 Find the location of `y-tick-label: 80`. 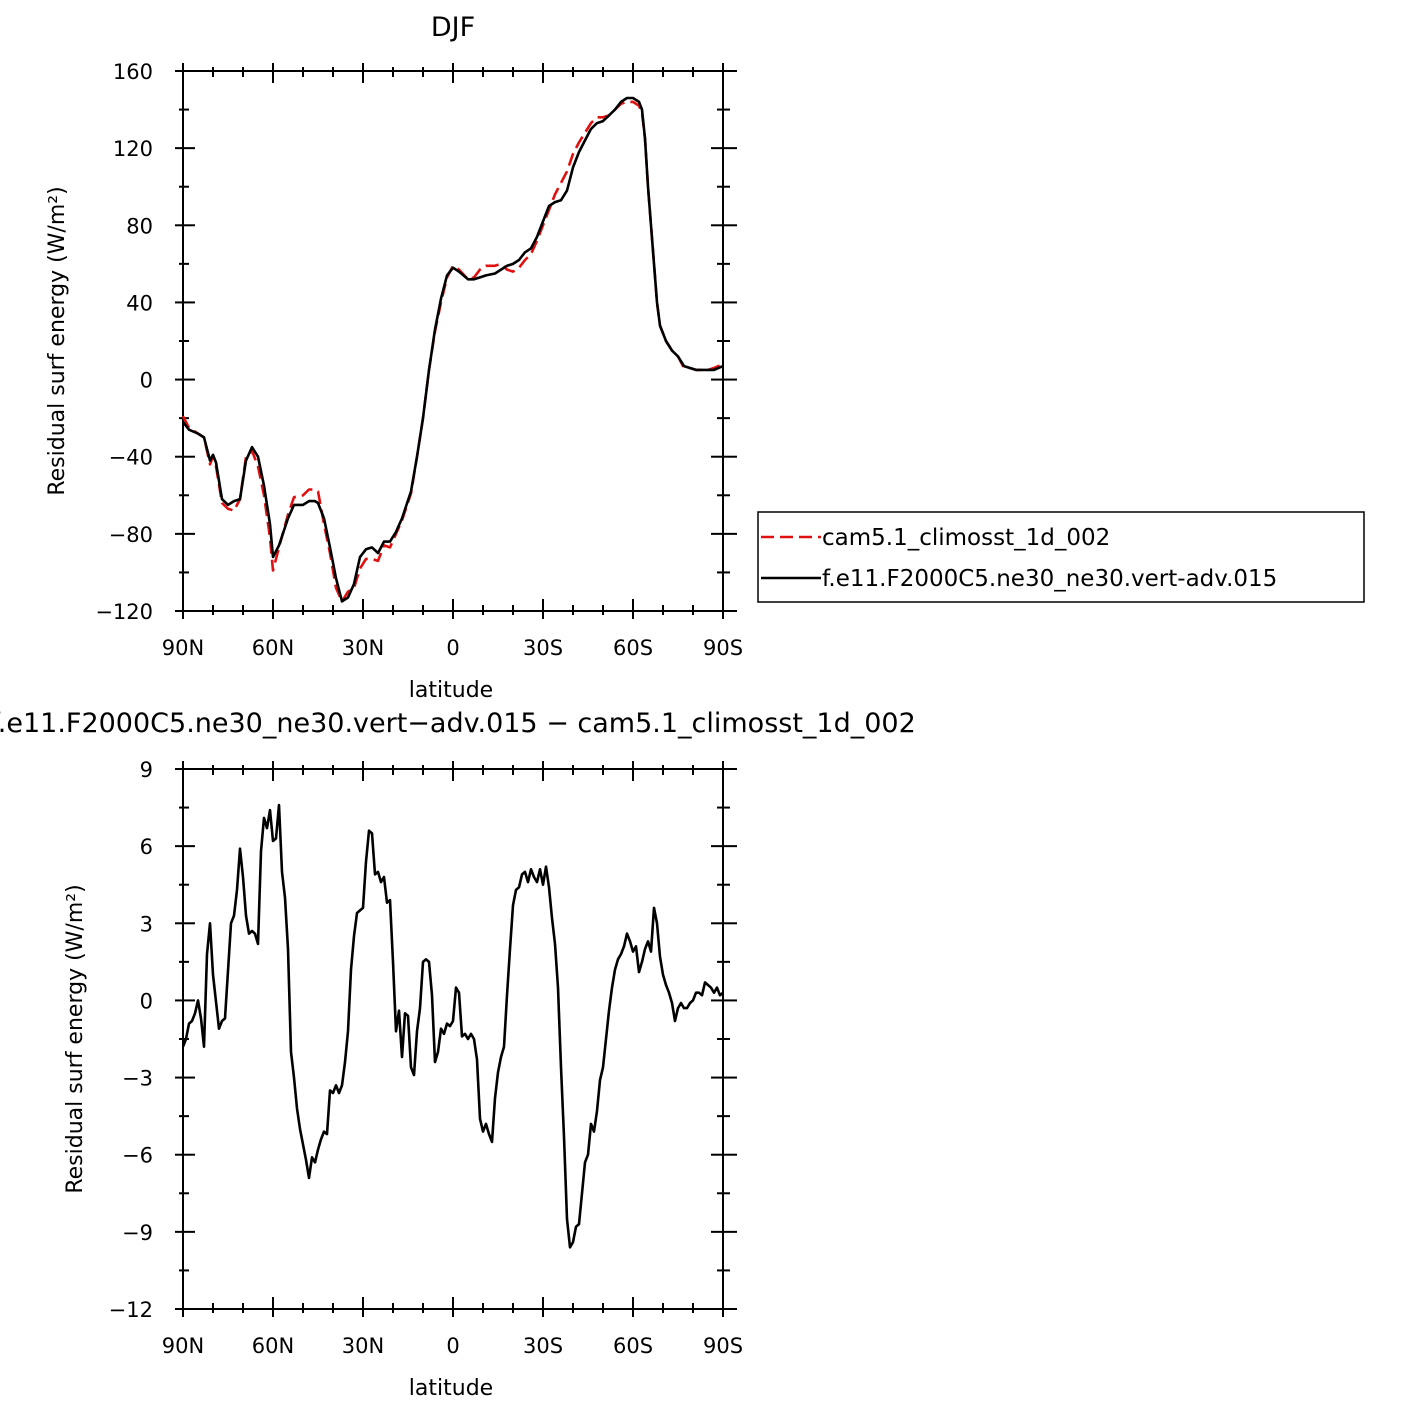

y-tick-label: 80 is located at coordinates (139, 226).